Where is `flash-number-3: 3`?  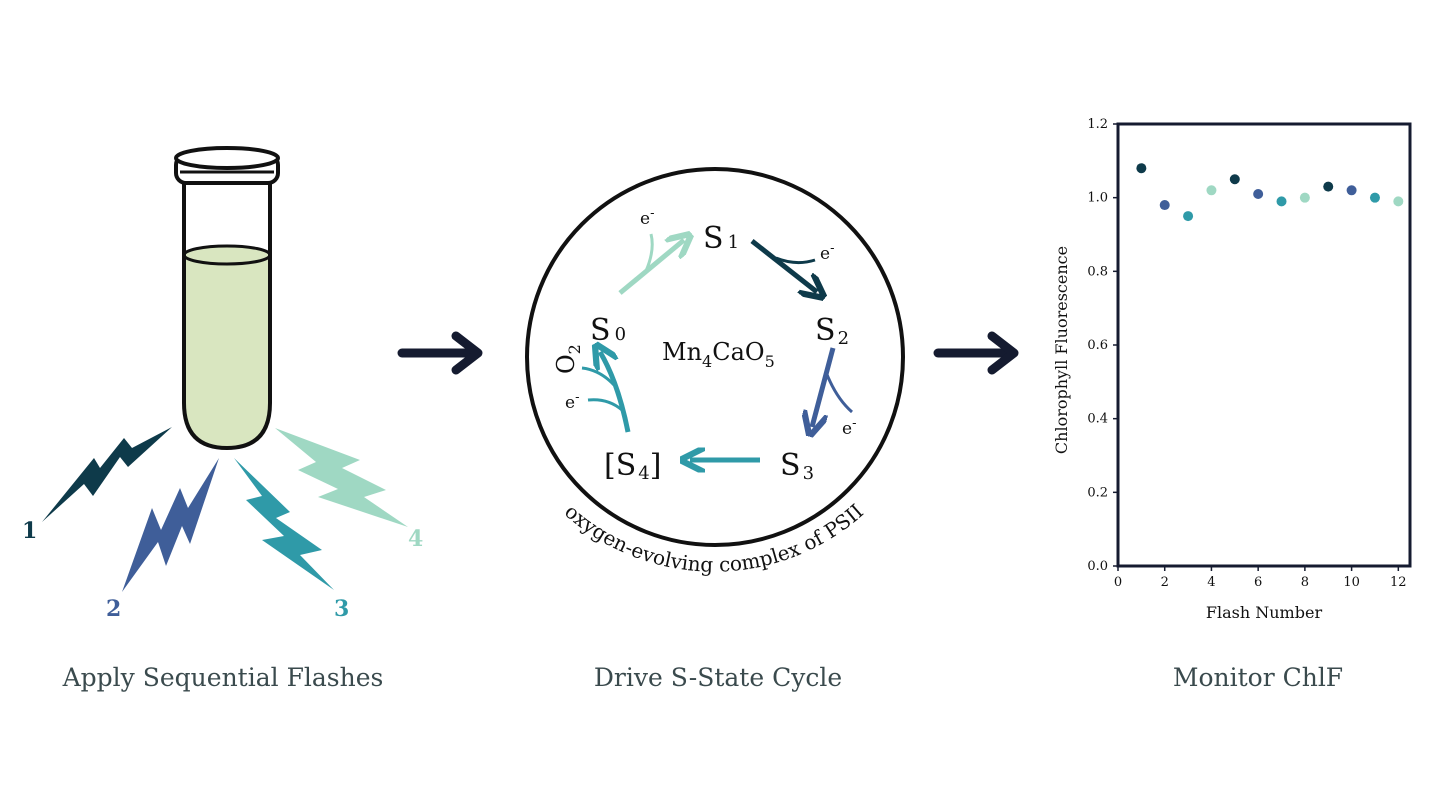
flash-number-3: 3 is located at coordinates (341, 609).